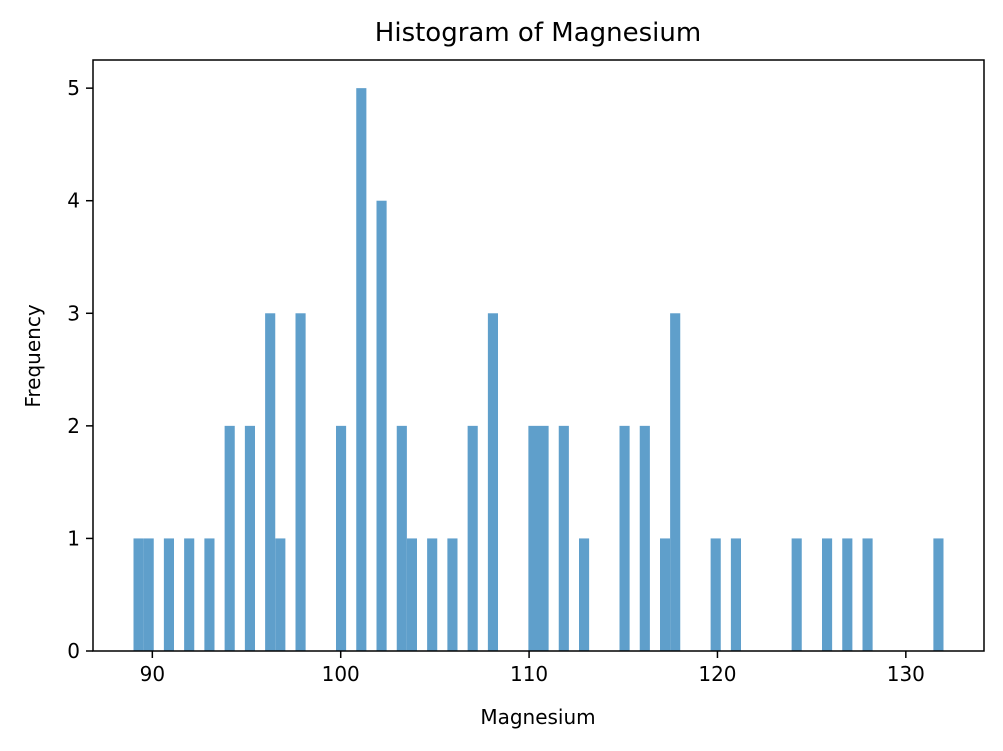  I want to click on y-tick-label: 4, so click(73, 201).